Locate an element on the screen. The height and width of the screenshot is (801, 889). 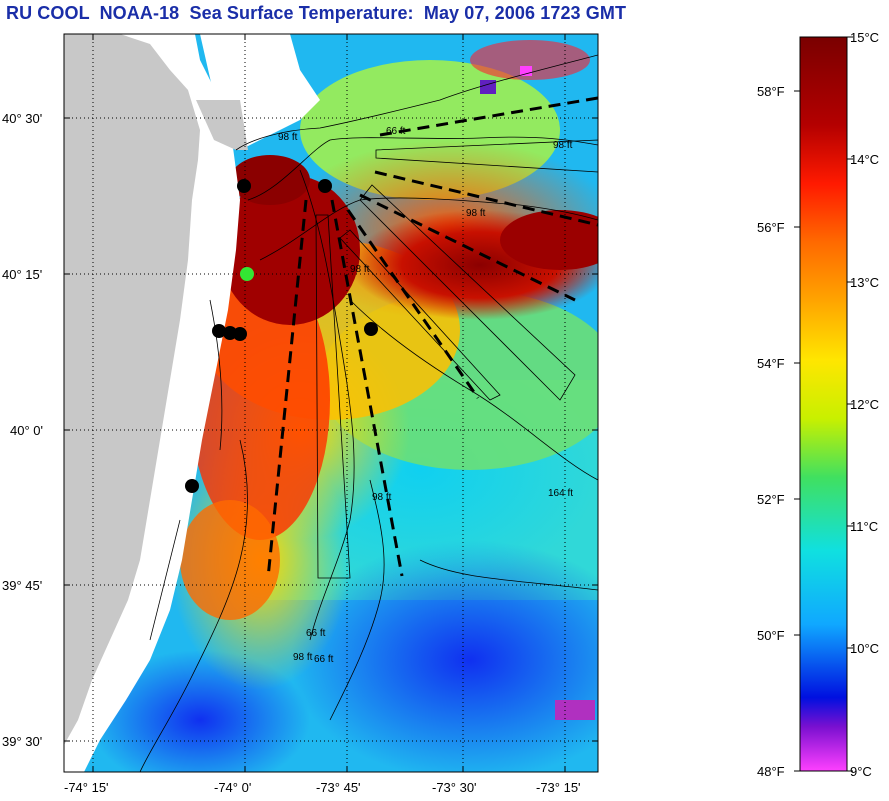
land-mass is located at coordinates (132, 389).